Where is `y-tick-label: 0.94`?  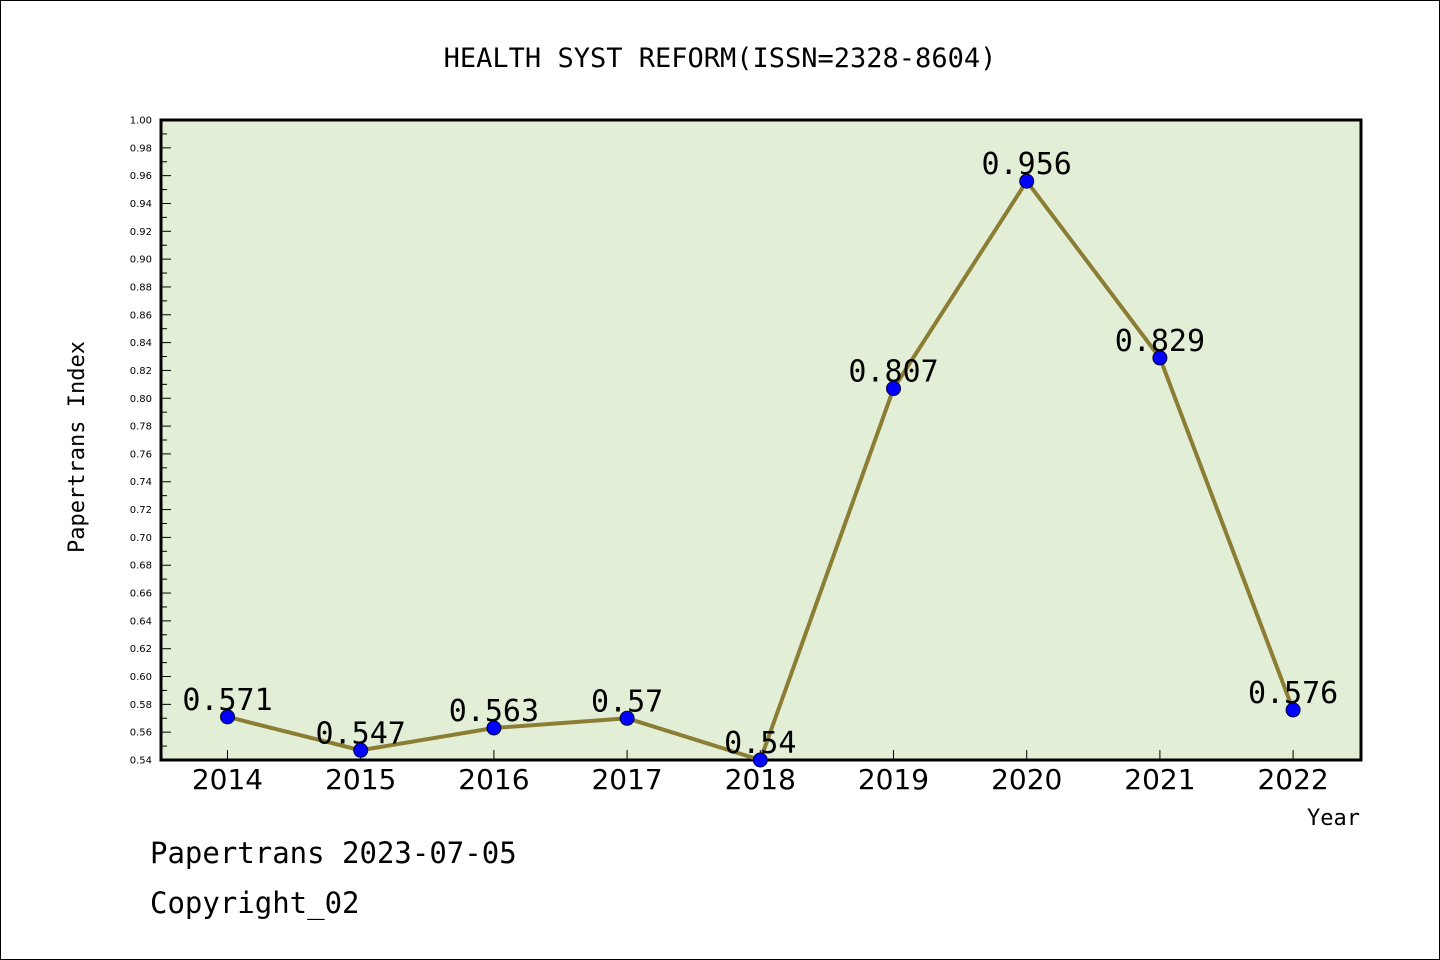
y-tick-label: 0.94 is located at coordinates (141, 204).